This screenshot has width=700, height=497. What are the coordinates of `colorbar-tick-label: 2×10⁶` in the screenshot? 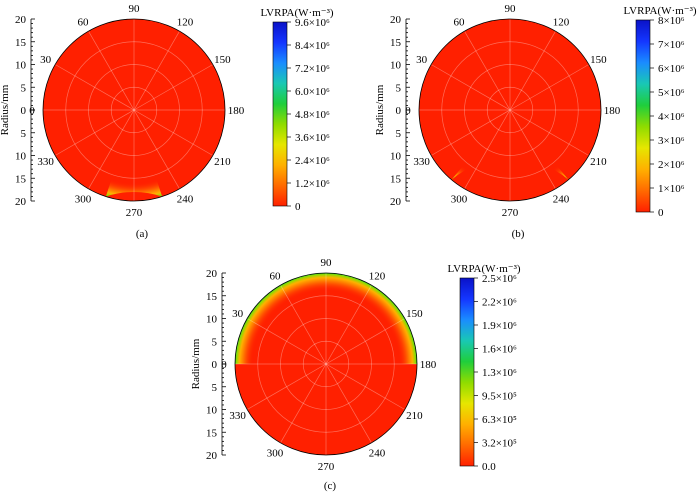 It's located at (671, 165).